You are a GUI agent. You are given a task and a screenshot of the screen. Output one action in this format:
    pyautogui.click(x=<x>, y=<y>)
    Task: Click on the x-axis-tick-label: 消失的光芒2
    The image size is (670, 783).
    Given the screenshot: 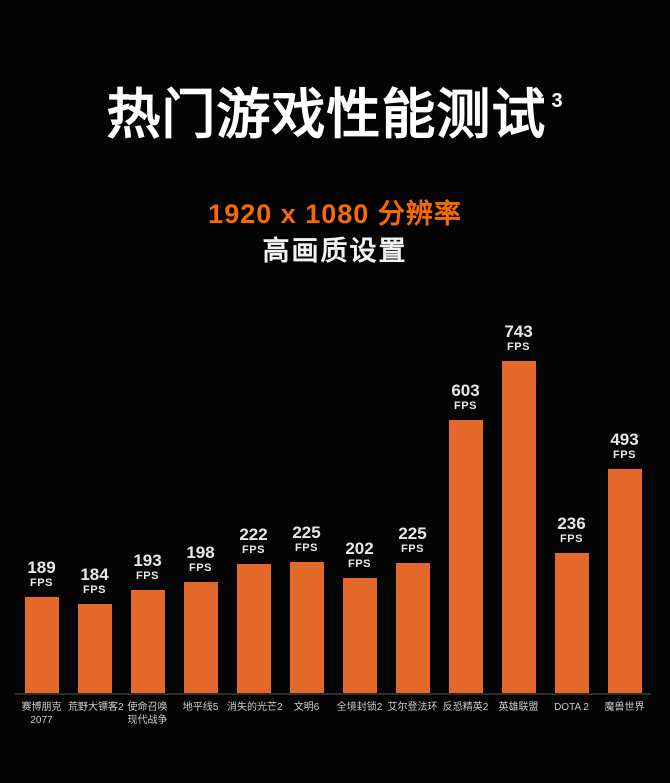 What is the action you would take?
    pyautogui.click(x=255, y=707)
    